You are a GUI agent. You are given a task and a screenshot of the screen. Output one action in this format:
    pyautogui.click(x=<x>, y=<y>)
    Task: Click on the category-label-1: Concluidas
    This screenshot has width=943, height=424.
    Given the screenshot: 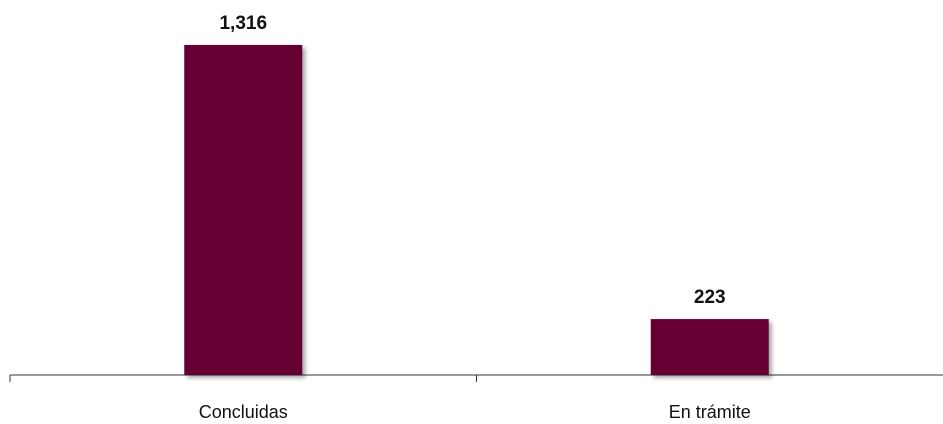 What is the action you would take?
    pyautogui.click(x=243, y=412)
    